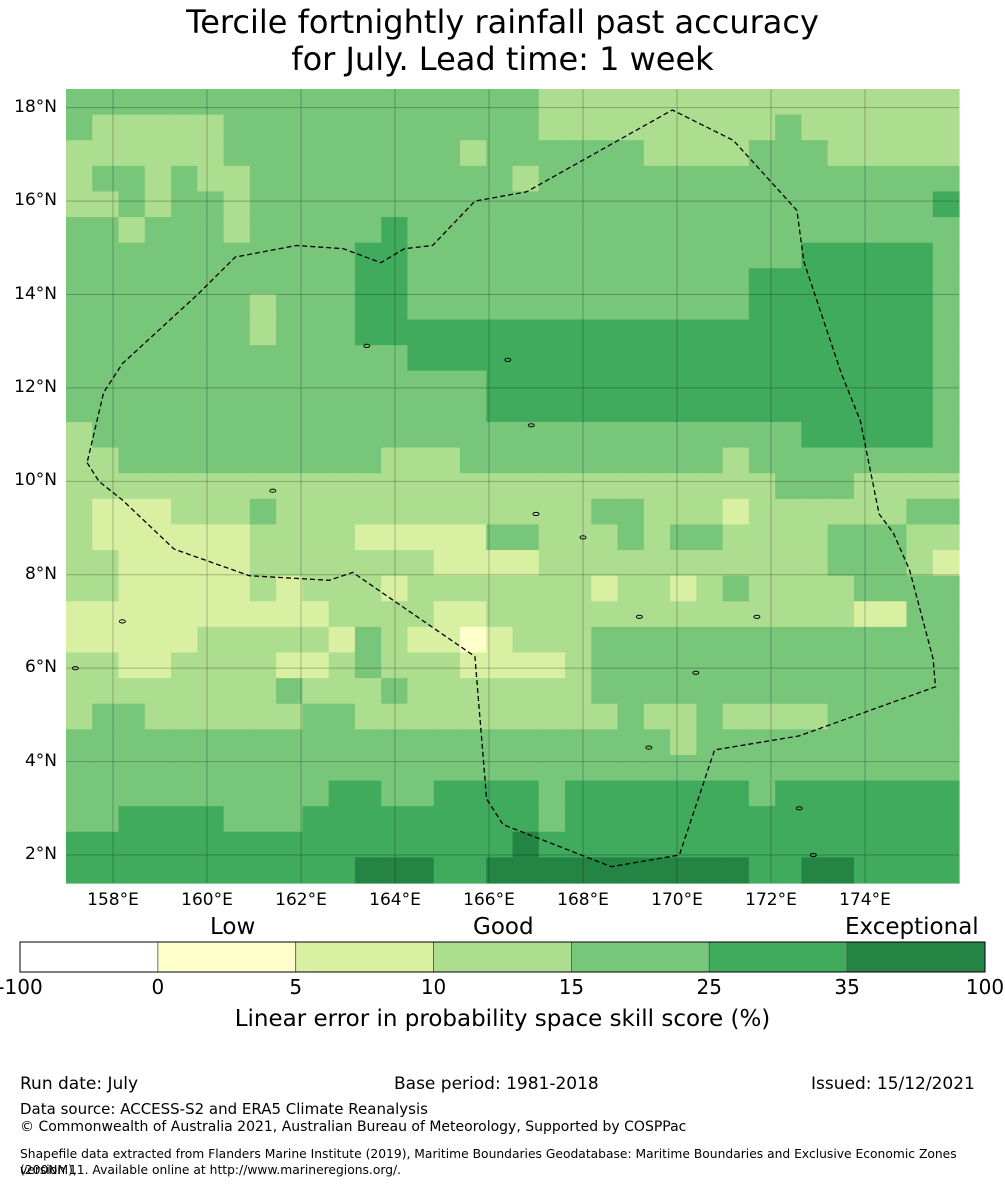 This screenshot has height=1185, width=1005. What do you see at coordinates (395, 900) in the screenshot?
I see `longitude-tick-label: 164°E` at bounding box center [395, 900].